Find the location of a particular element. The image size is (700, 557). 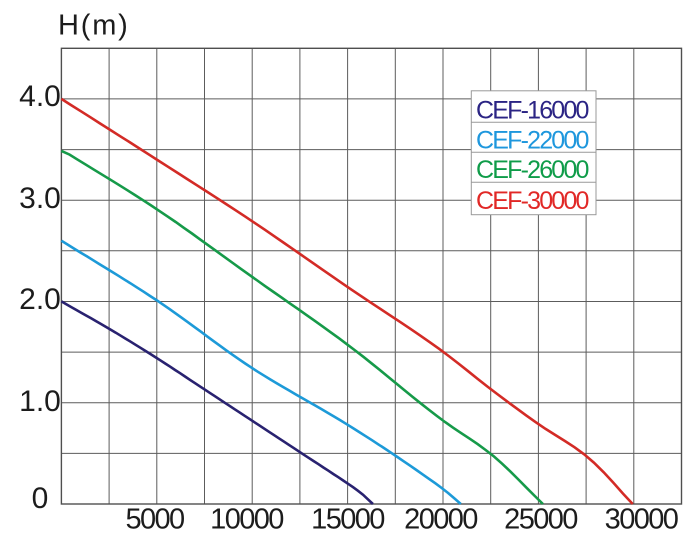

svg-text: H(m) is located at coordinates (94, 26).